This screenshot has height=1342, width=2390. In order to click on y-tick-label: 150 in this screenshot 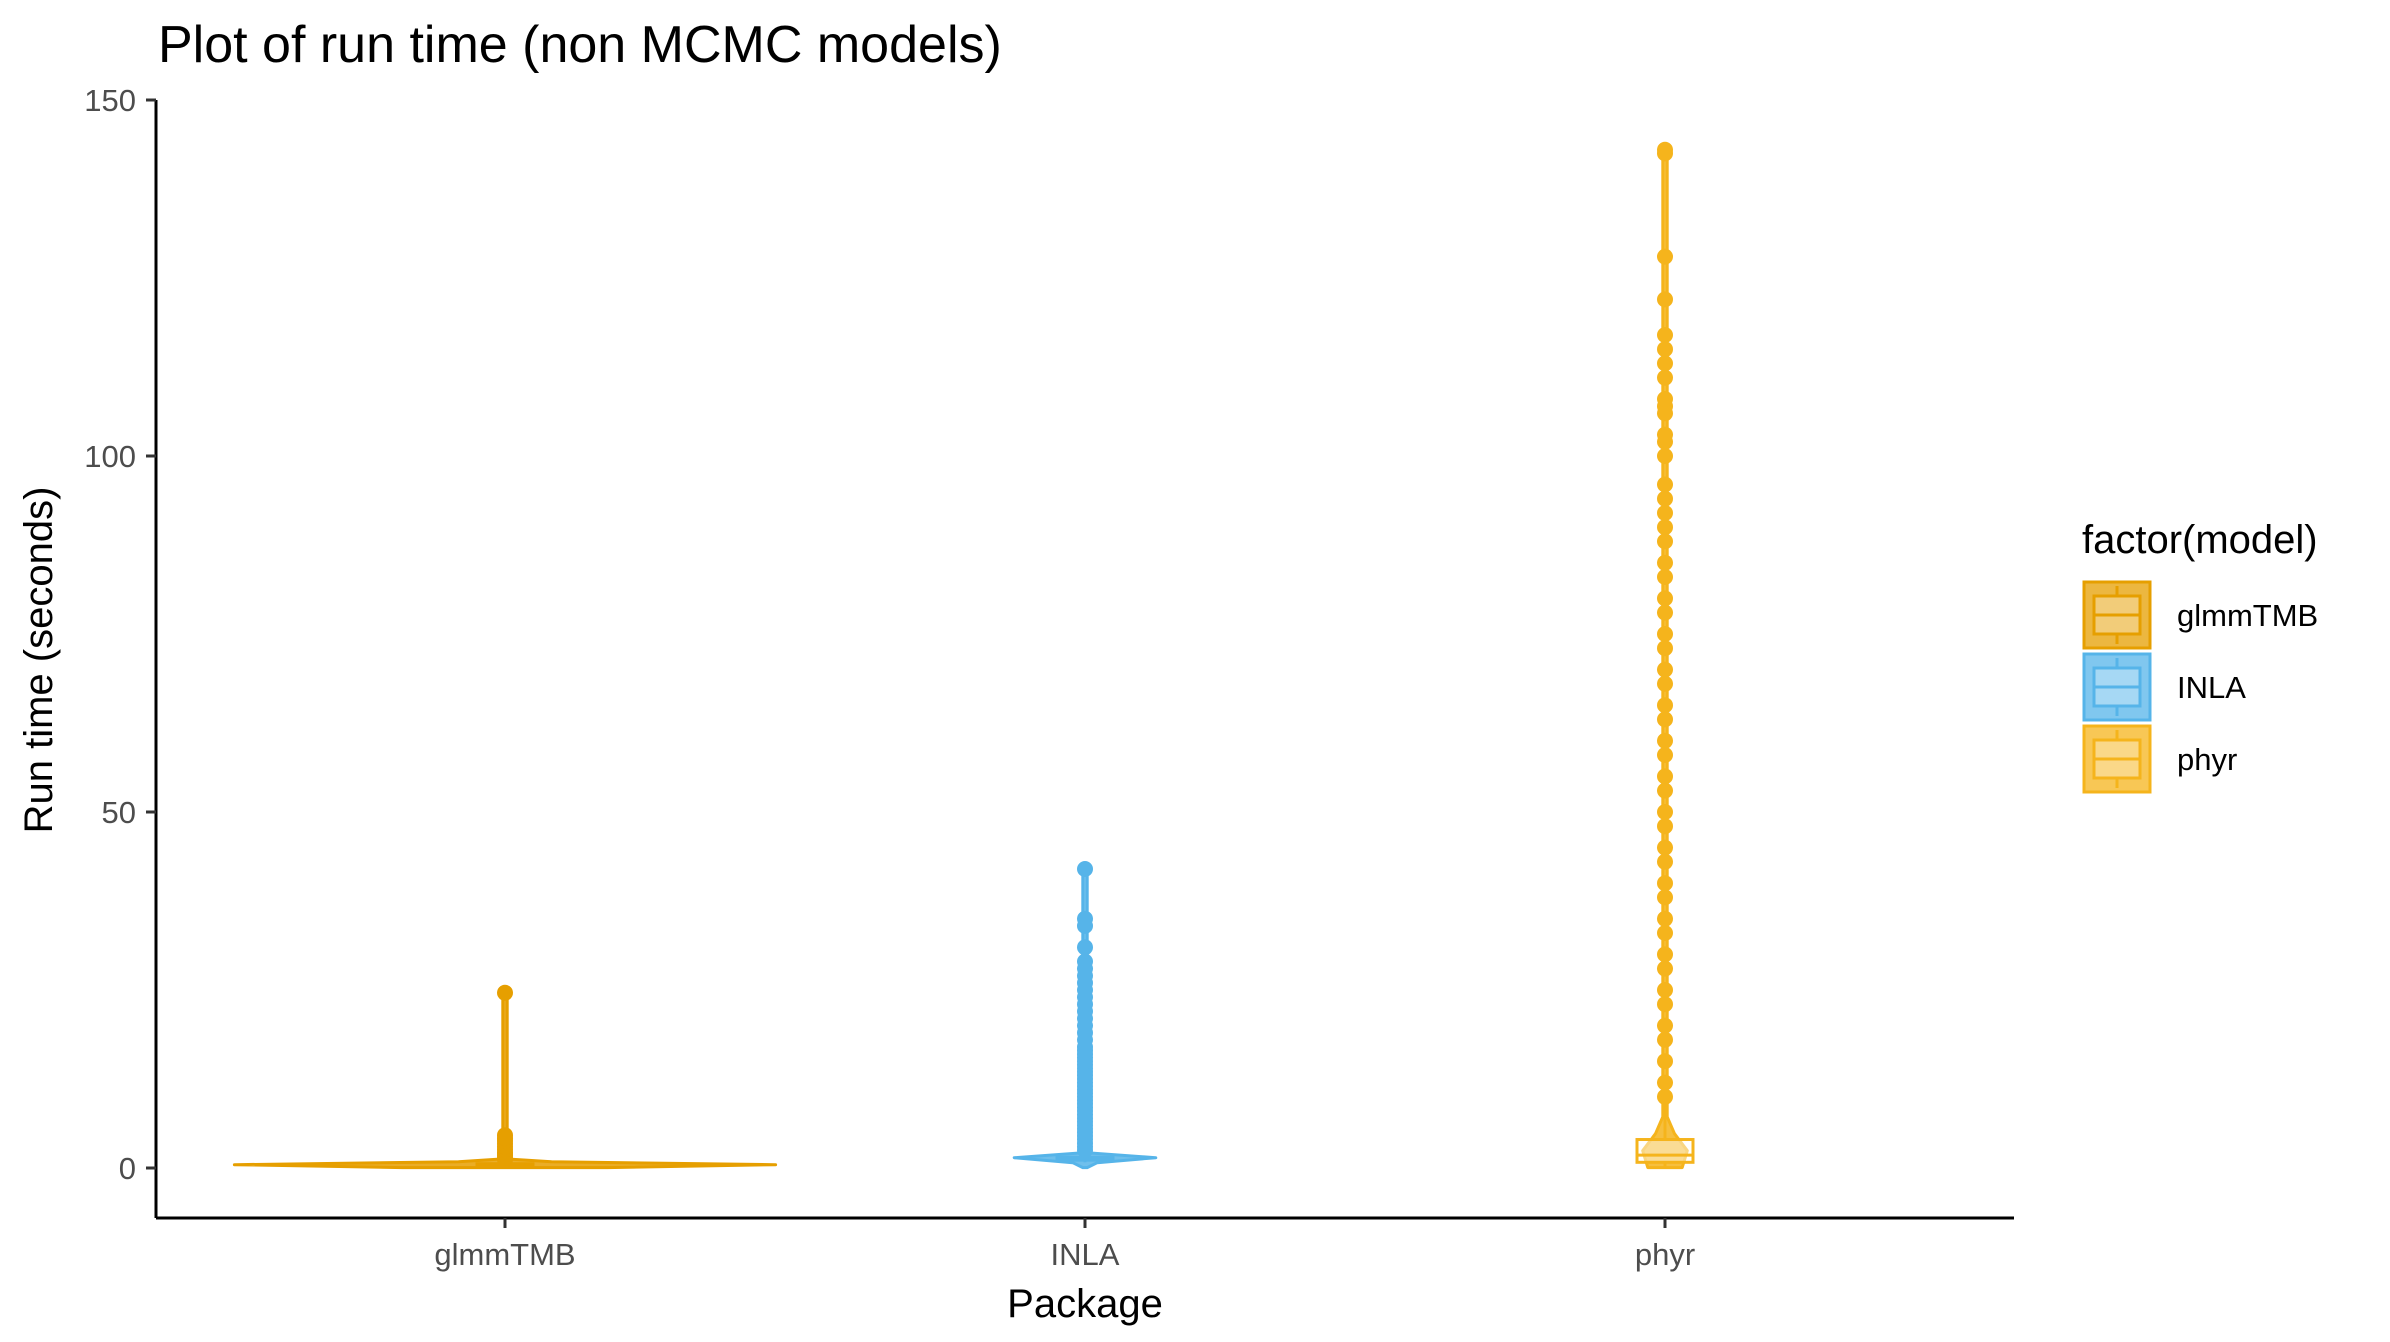, I will do `click(110, 100)`.